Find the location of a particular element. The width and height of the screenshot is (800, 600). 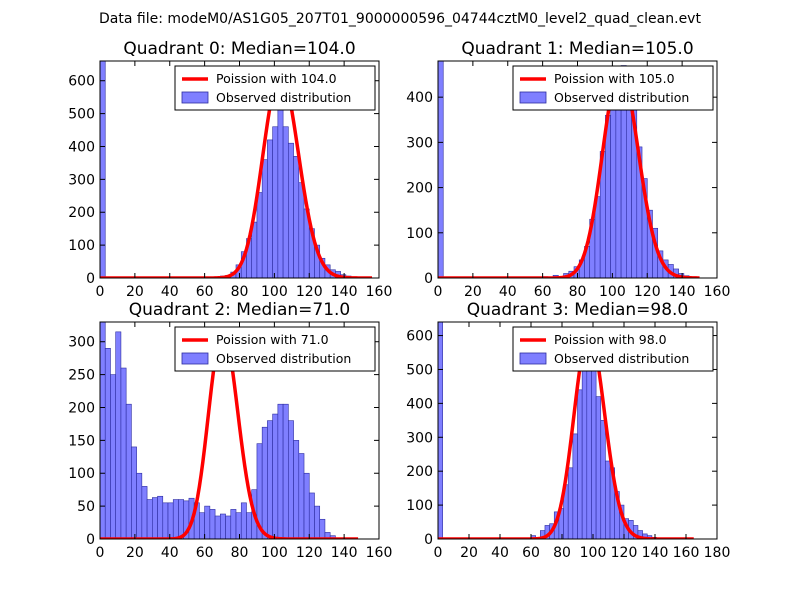

quadrant-0-legend: Poission with 104.0 Observed distribution is located at coordinates (275, 88).